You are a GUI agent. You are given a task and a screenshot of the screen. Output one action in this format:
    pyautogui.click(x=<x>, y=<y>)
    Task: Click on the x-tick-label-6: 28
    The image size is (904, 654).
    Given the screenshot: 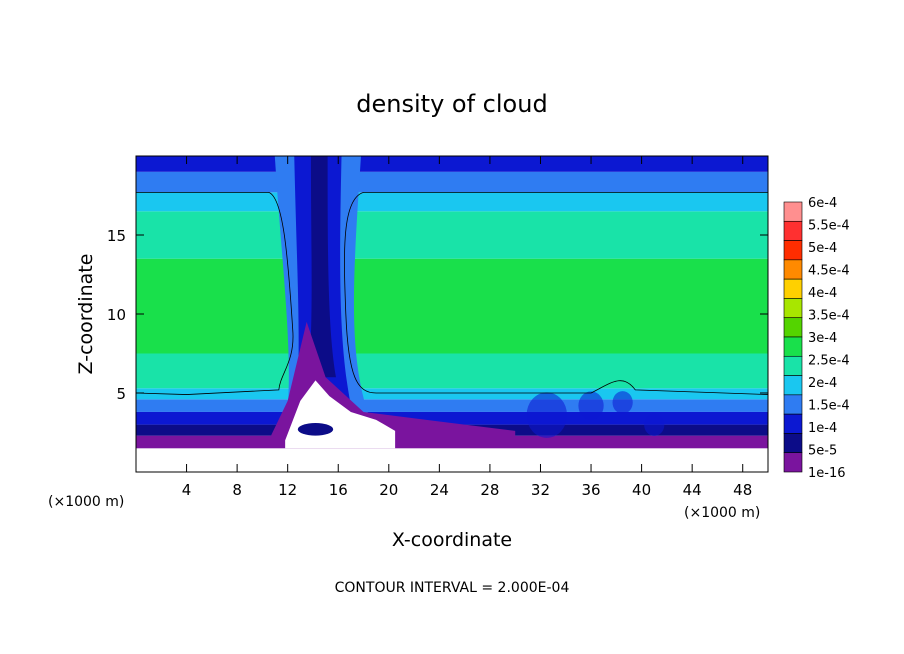 What is the action you would take?
    pyautogui.click(x=489, y=490)
    